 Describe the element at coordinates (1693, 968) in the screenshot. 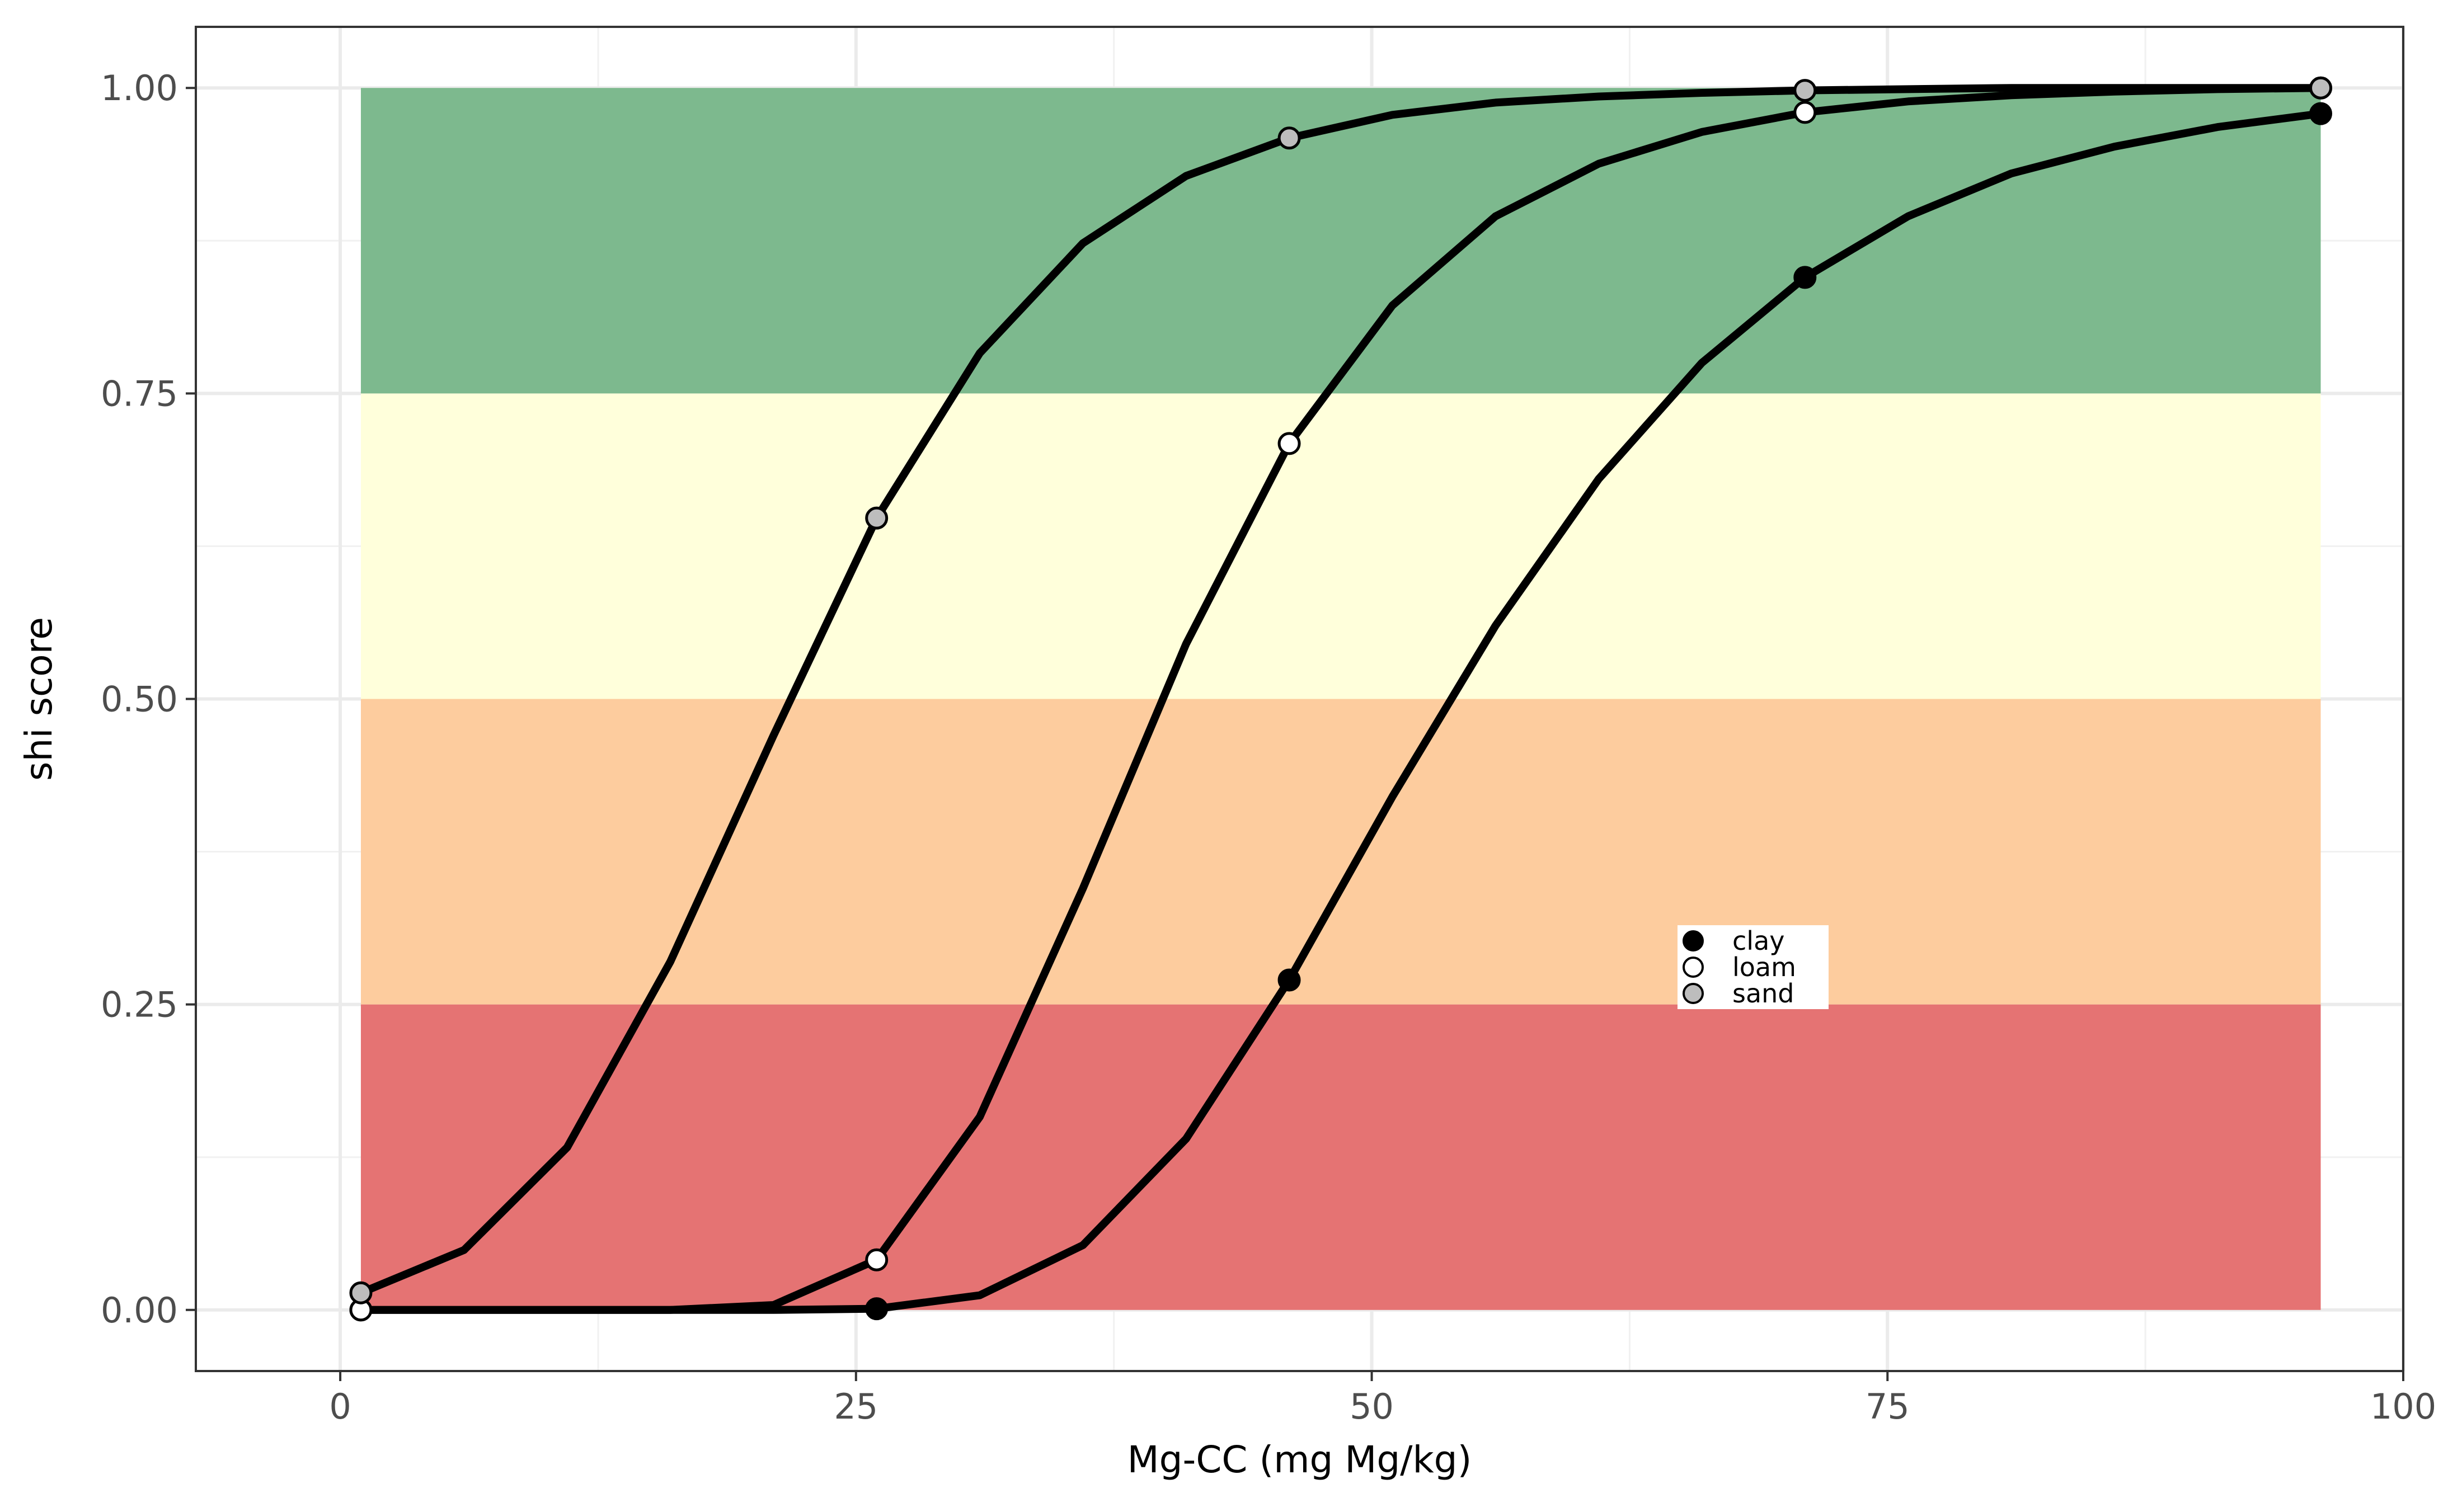

I see `legend-key-loam` at that location.